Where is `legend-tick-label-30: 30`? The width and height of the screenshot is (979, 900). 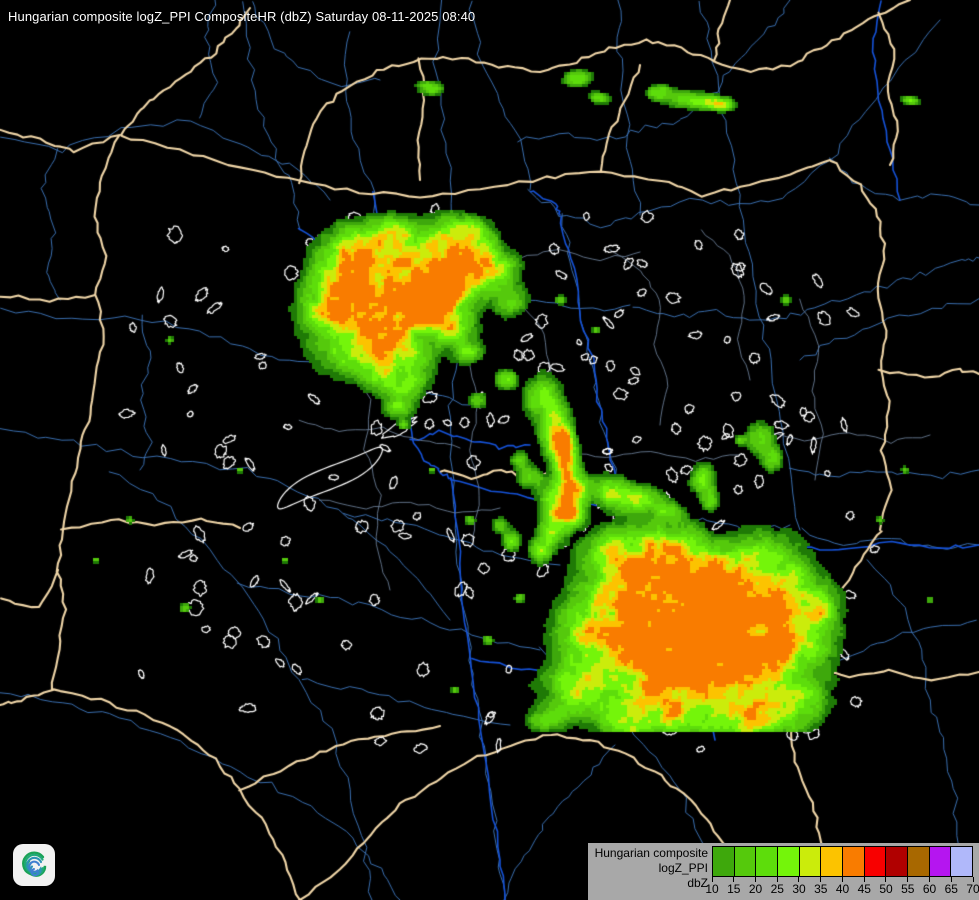
legend-tick-label-30: 30 is located at coordinates (799, 889).